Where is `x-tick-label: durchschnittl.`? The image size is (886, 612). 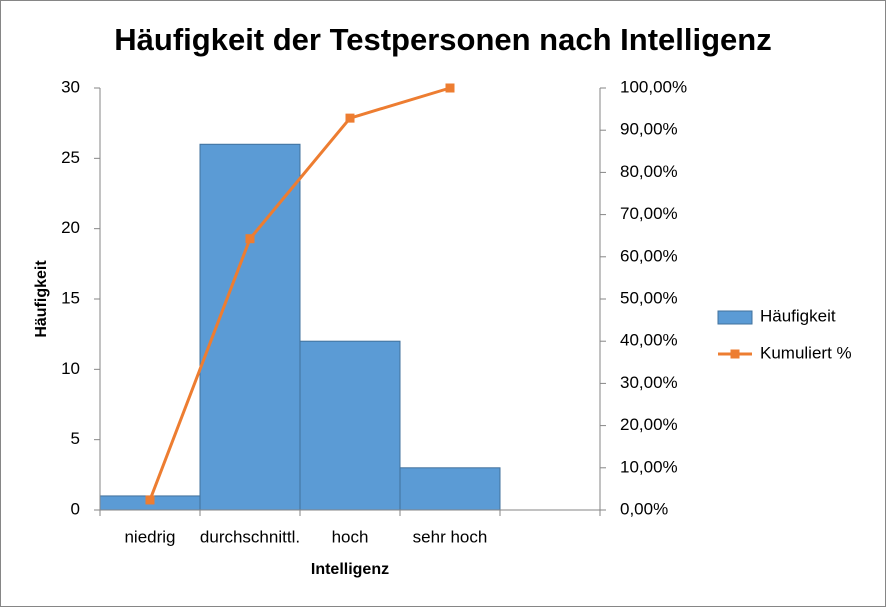 x-tick-label: durchschnittl. is located at coordinates (250, 536).